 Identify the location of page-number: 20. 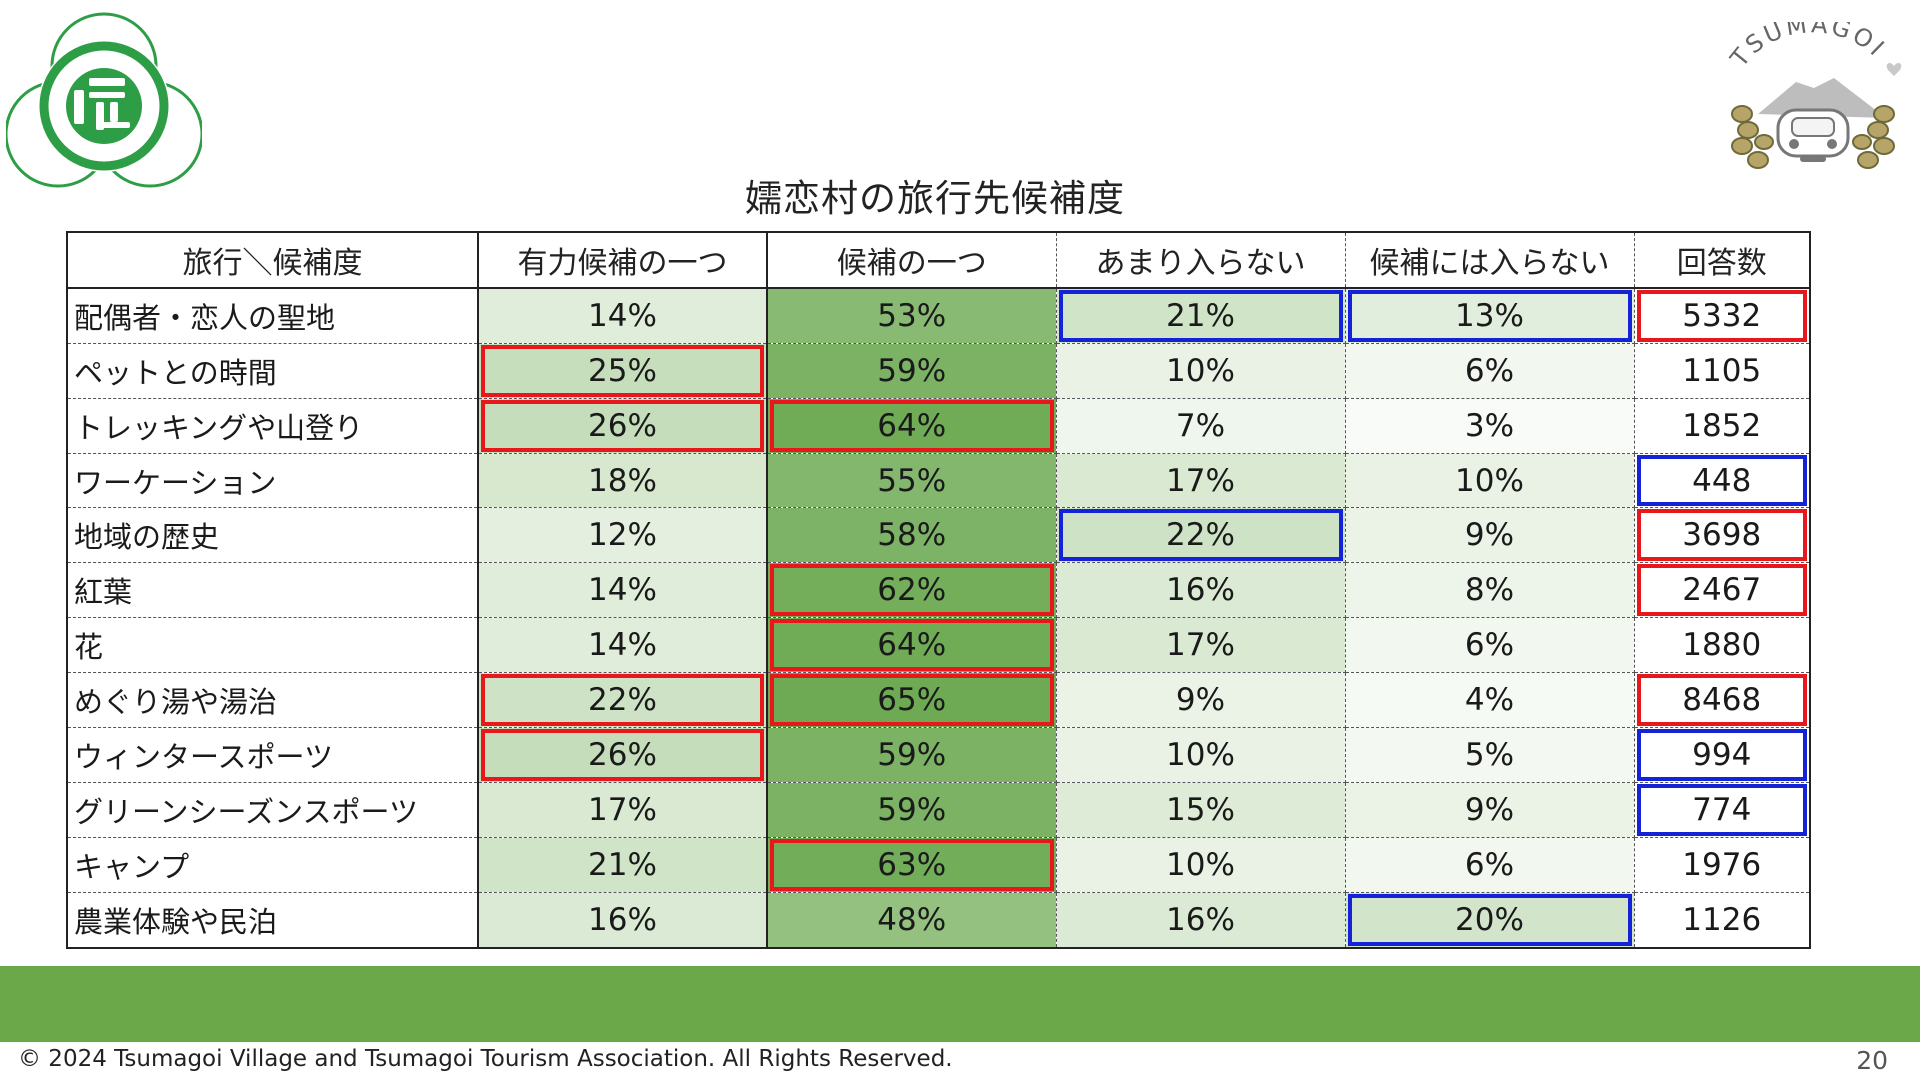
(1872, 1060).